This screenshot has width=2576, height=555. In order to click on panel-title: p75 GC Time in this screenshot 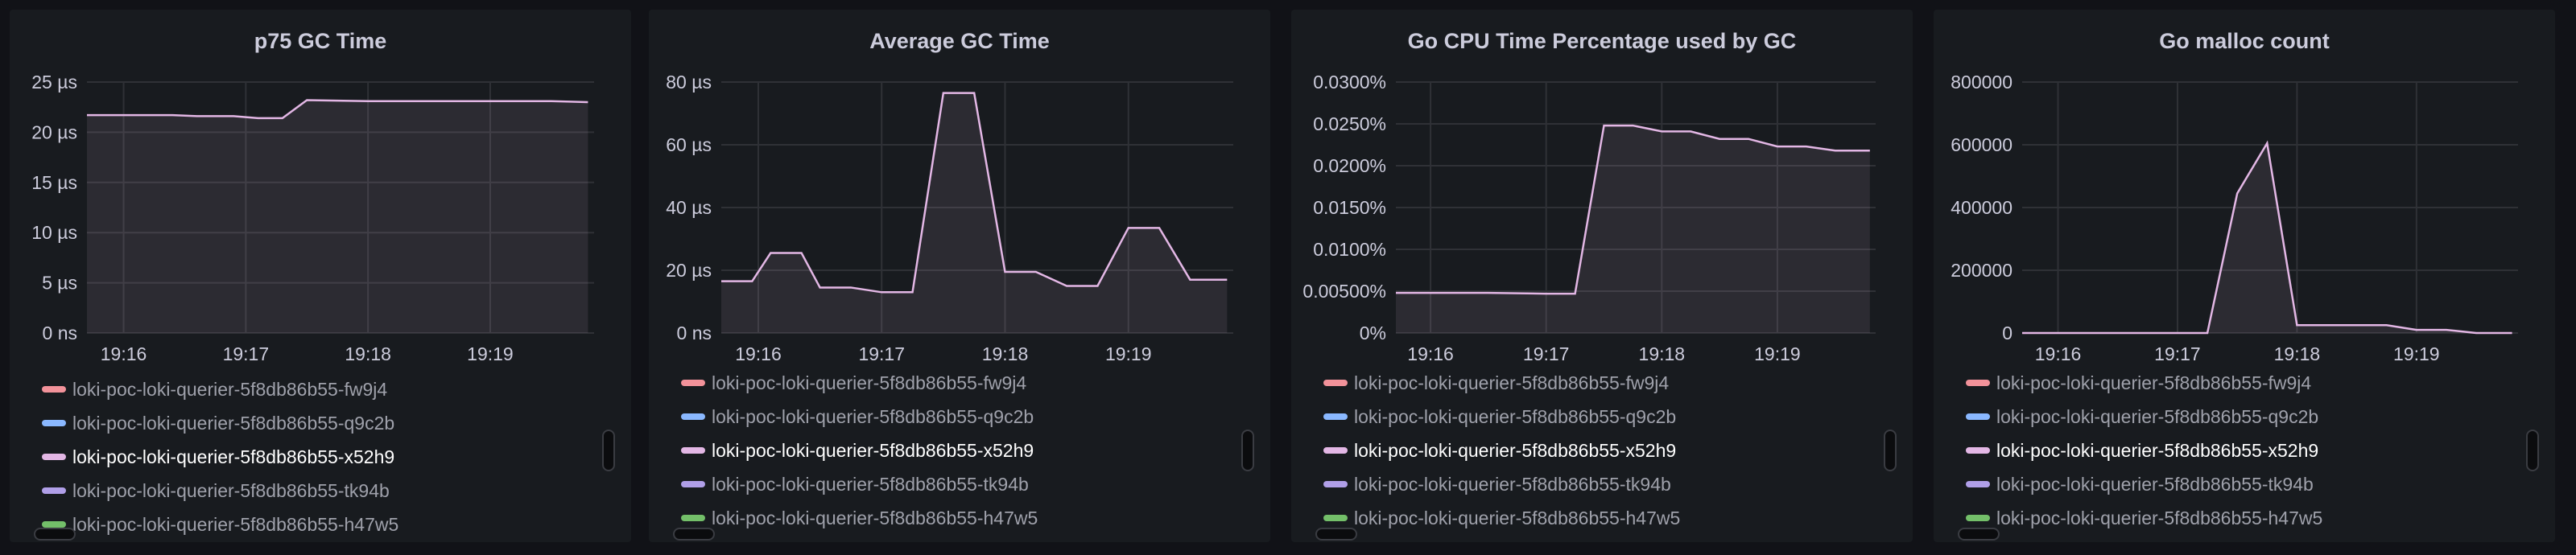, I will do `click(320, 41)`.